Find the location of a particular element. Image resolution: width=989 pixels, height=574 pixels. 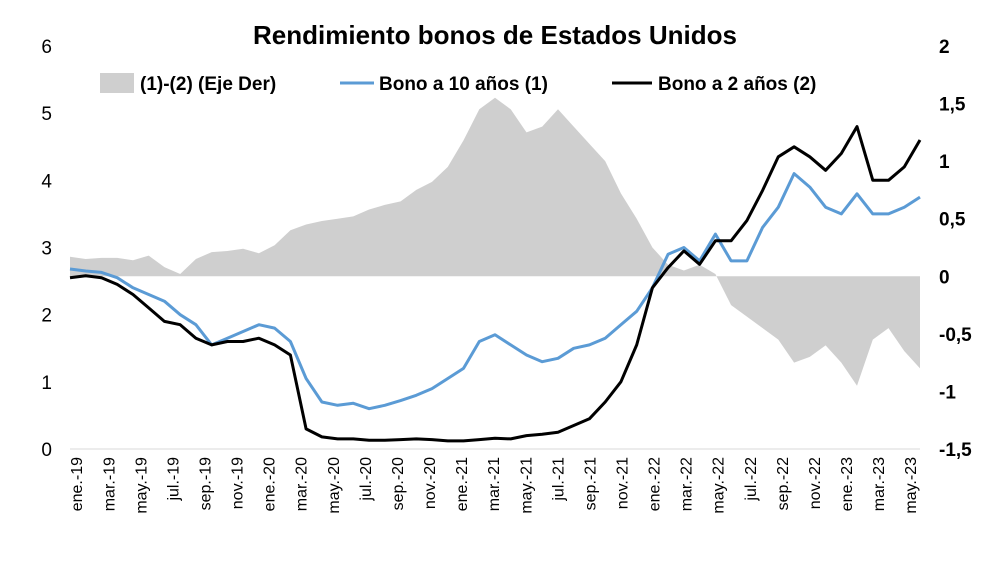

x-tick-label: ene.-23 is located at coordinates (847, 484).